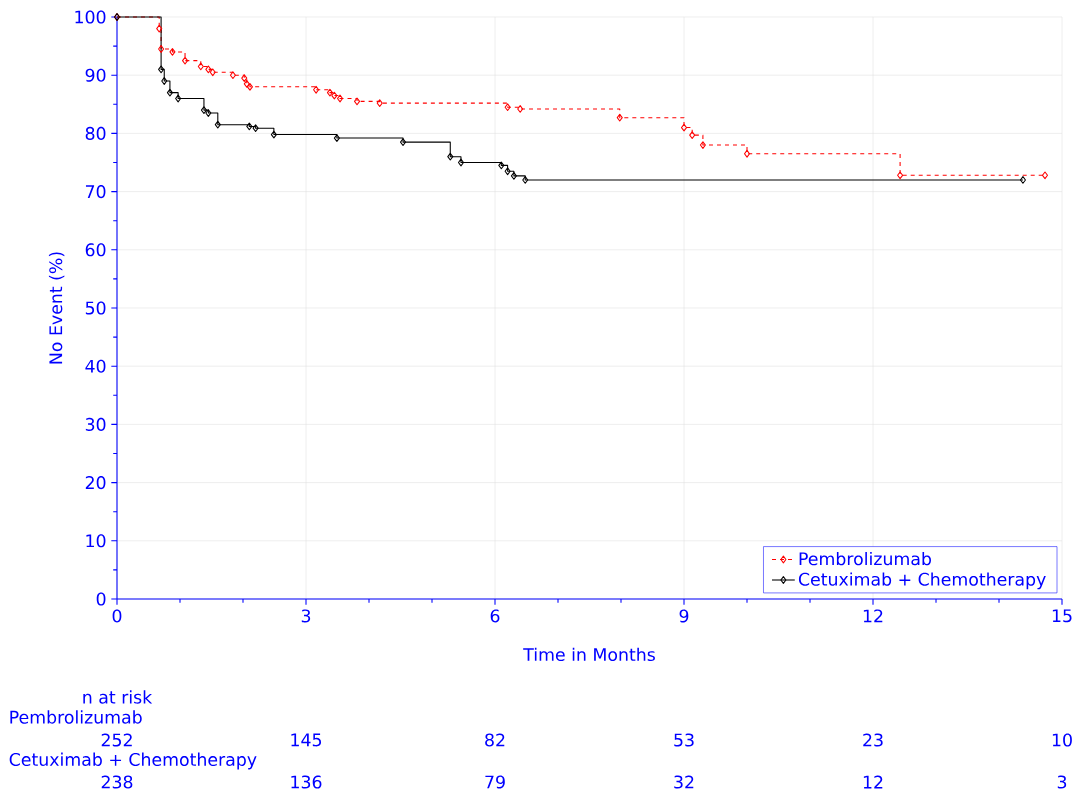  What do you see at coordinates (56, 308) in the screenshot?
I see `y-axis-title: No Event (%)` at bounding box center [56, 308].